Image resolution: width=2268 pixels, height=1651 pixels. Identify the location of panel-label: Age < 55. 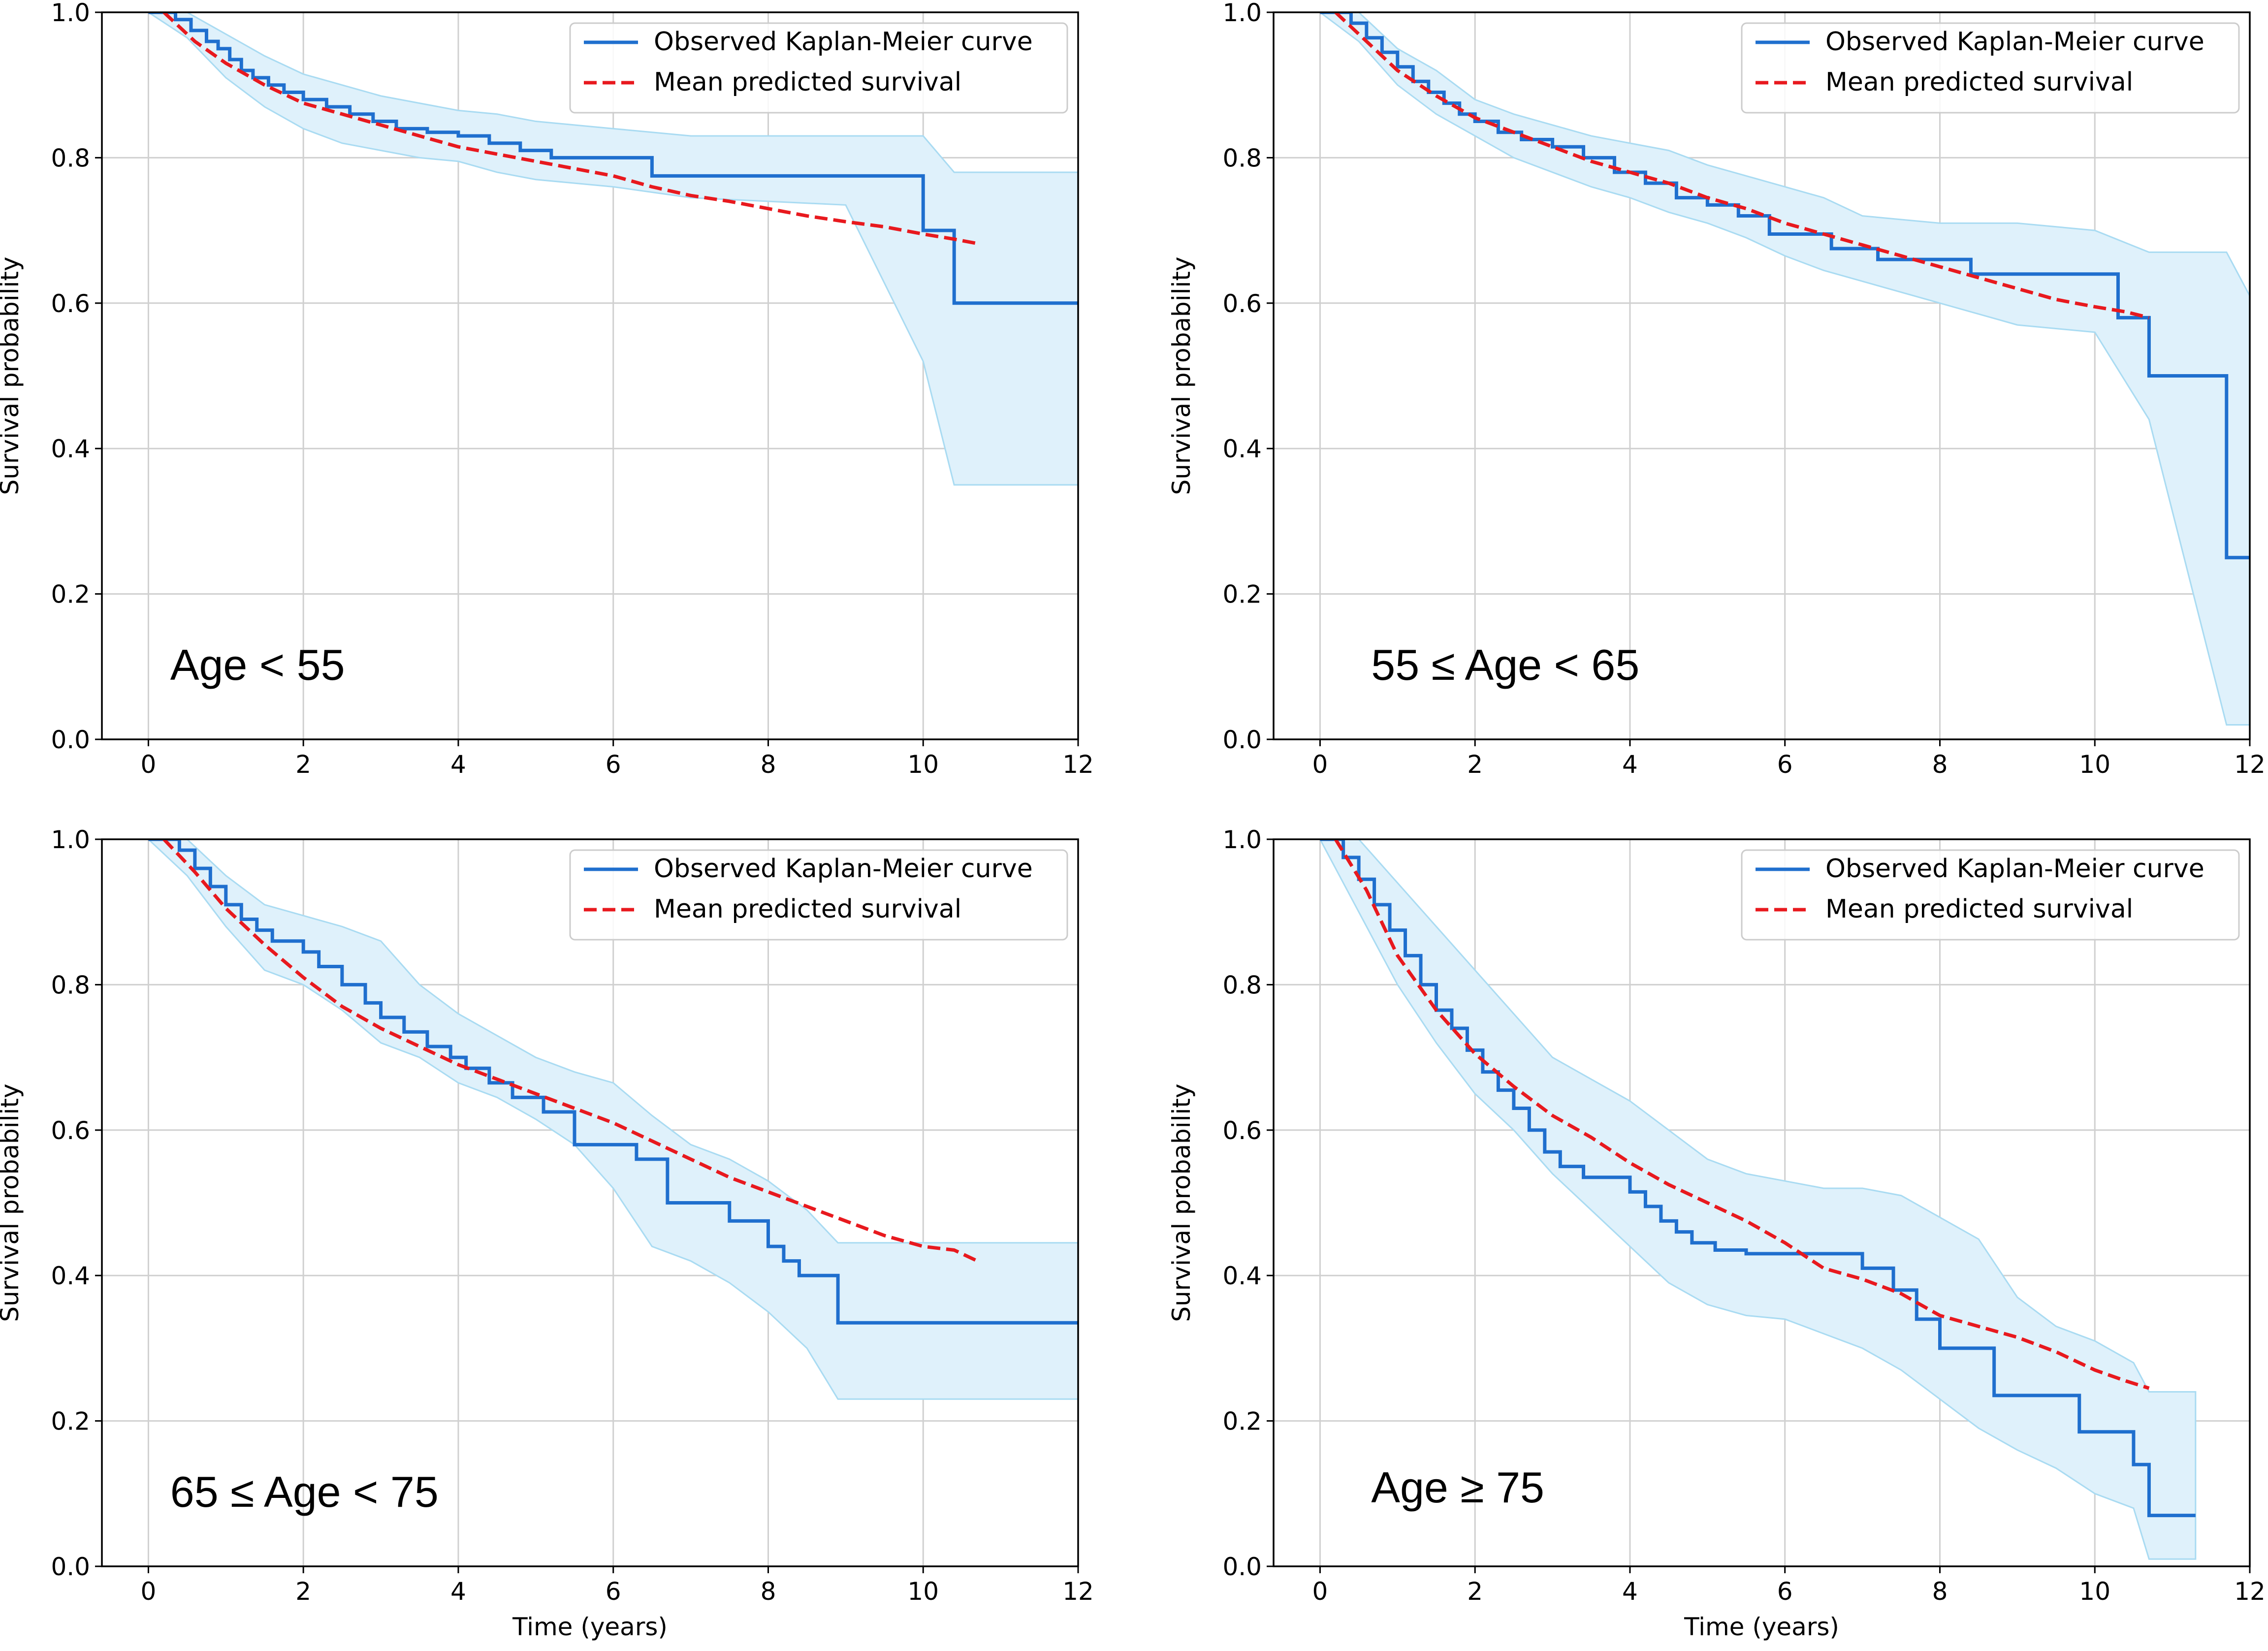
(257, 664).